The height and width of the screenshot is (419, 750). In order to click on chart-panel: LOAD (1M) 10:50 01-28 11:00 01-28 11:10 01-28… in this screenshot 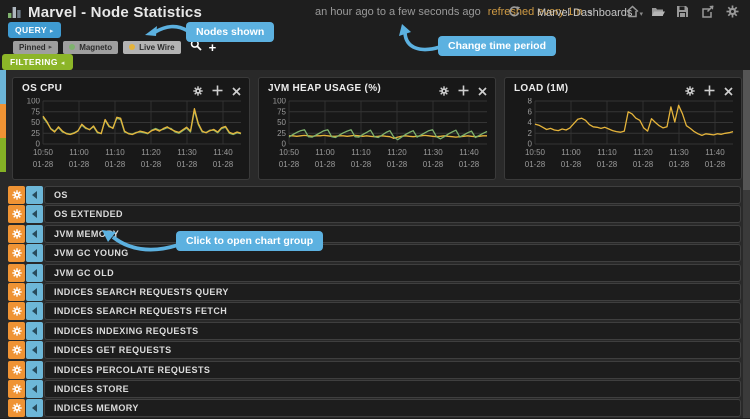, I will do `click(623, 128)`.